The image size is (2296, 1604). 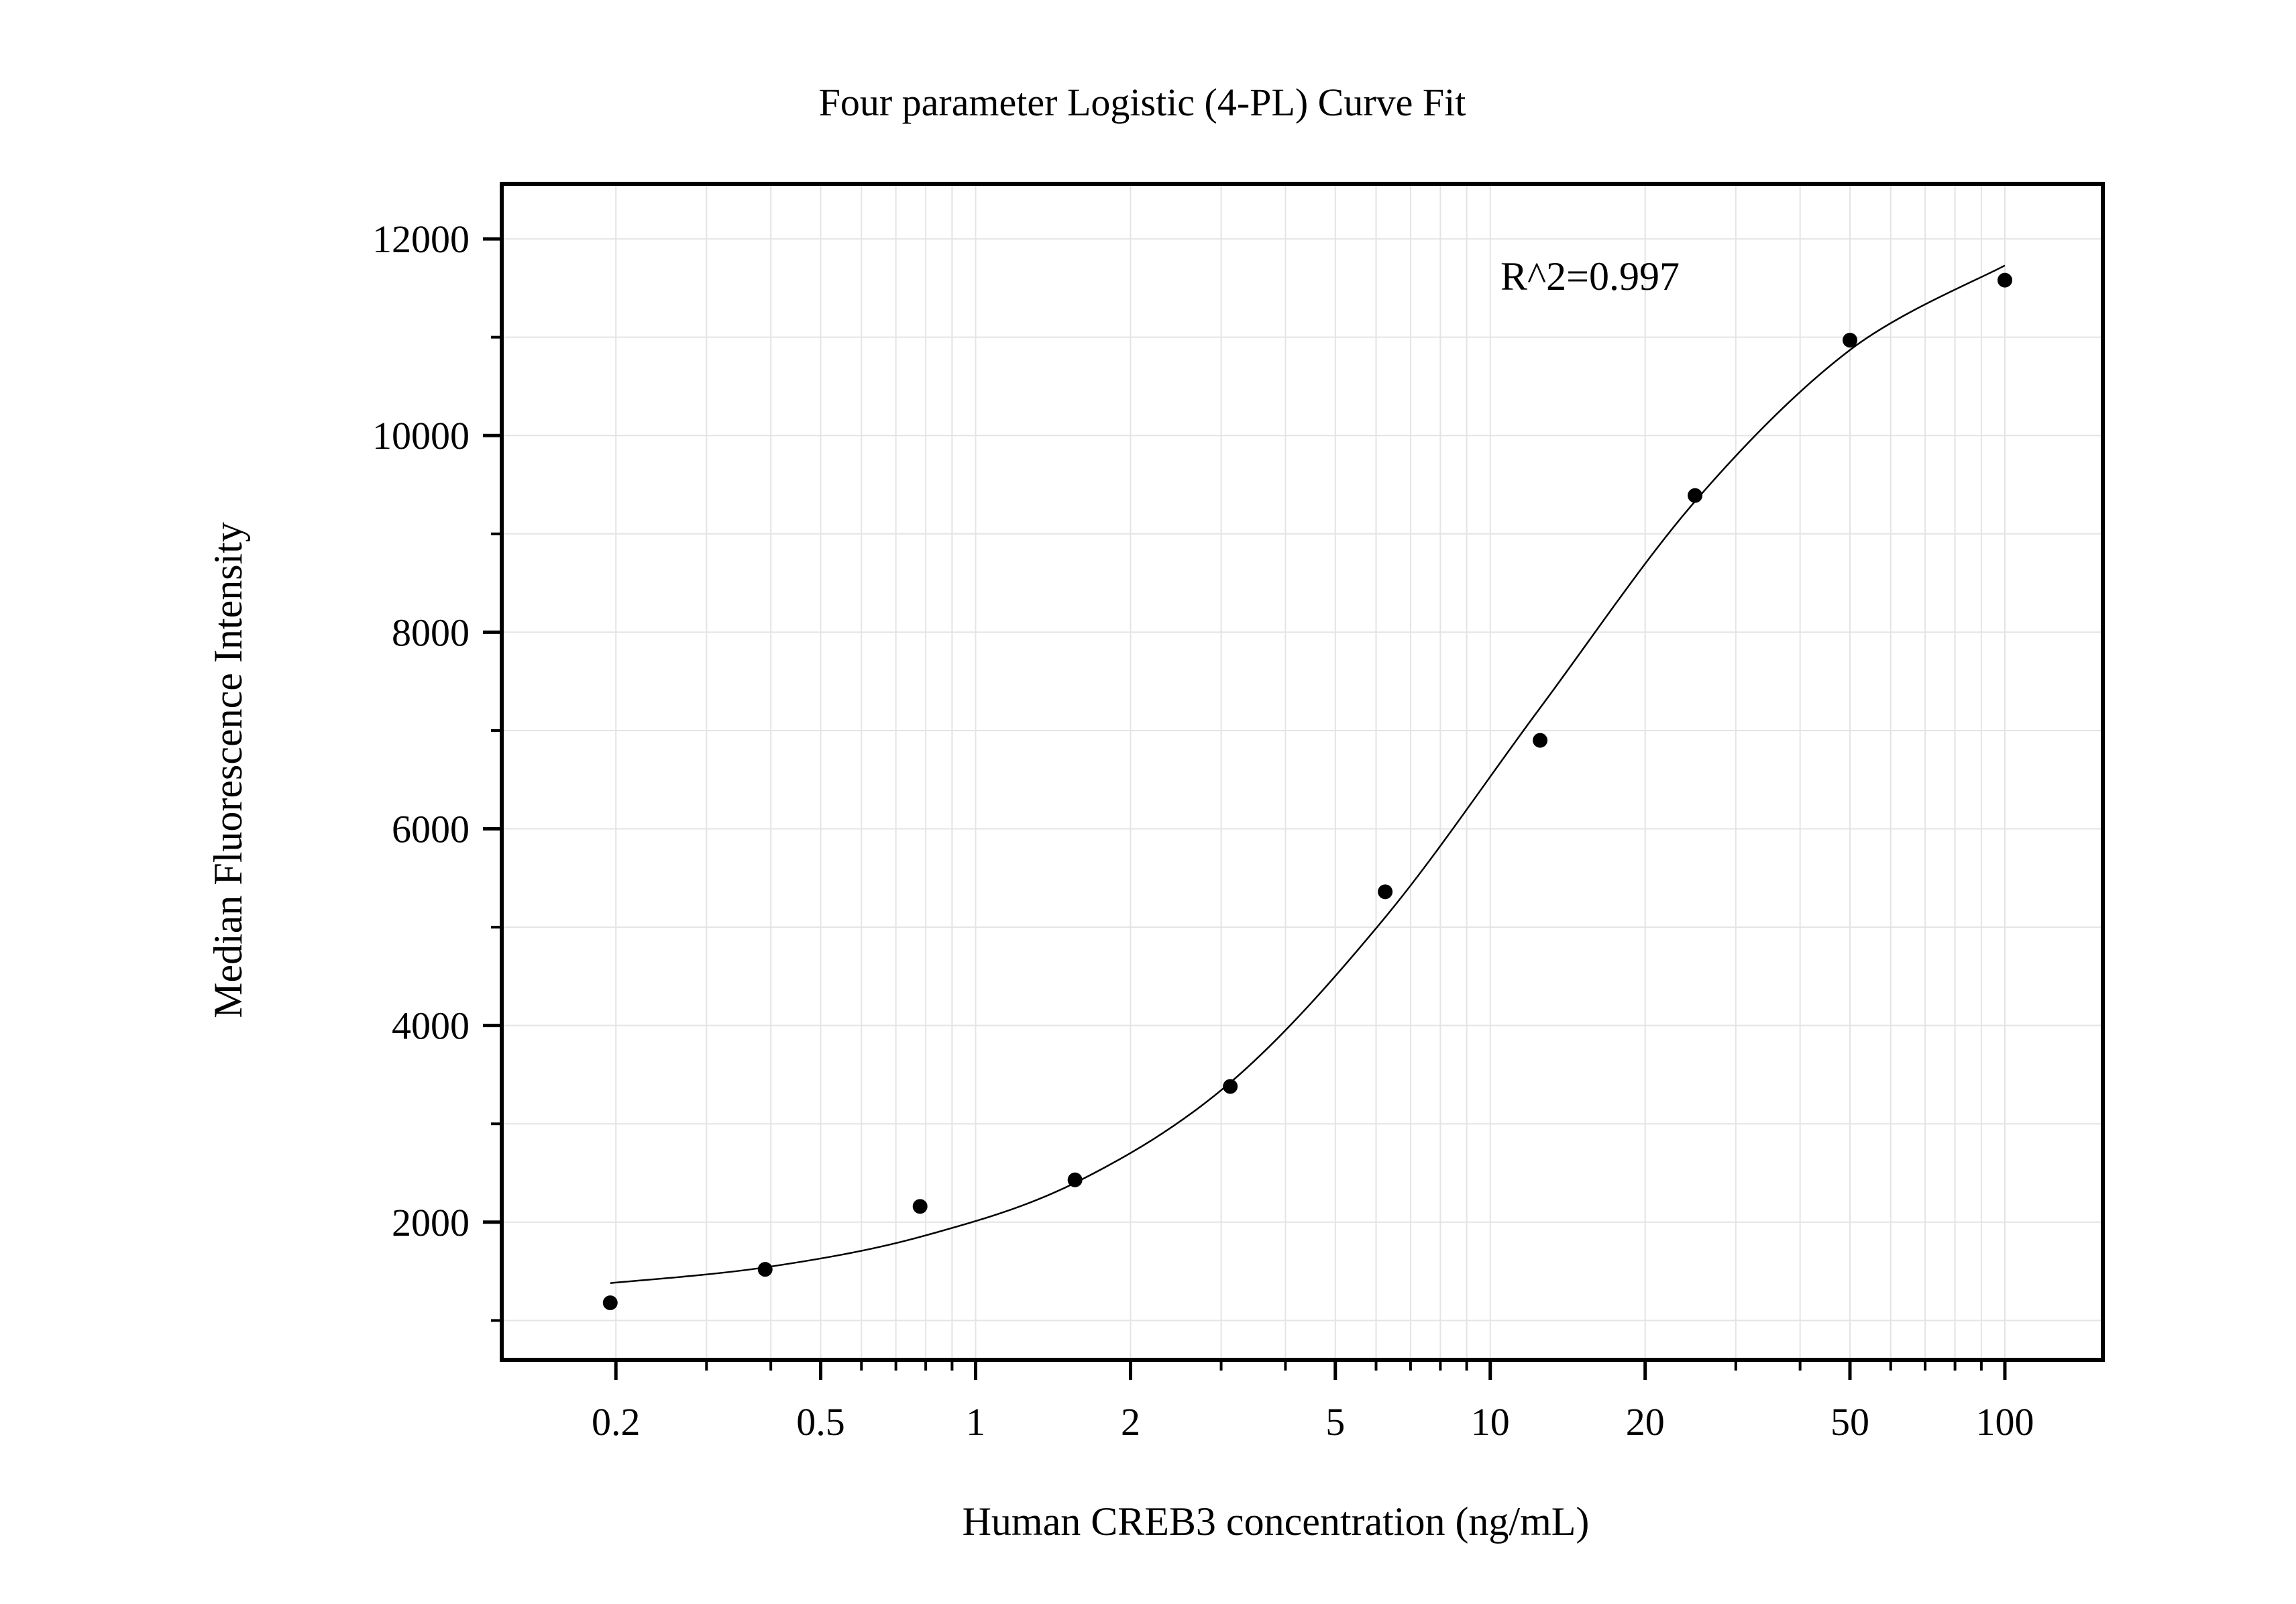 What do you see at coordinates (431, 830) in the screenshot?
I see `y-tick-label: 6000` at bounding box center [431, 830].